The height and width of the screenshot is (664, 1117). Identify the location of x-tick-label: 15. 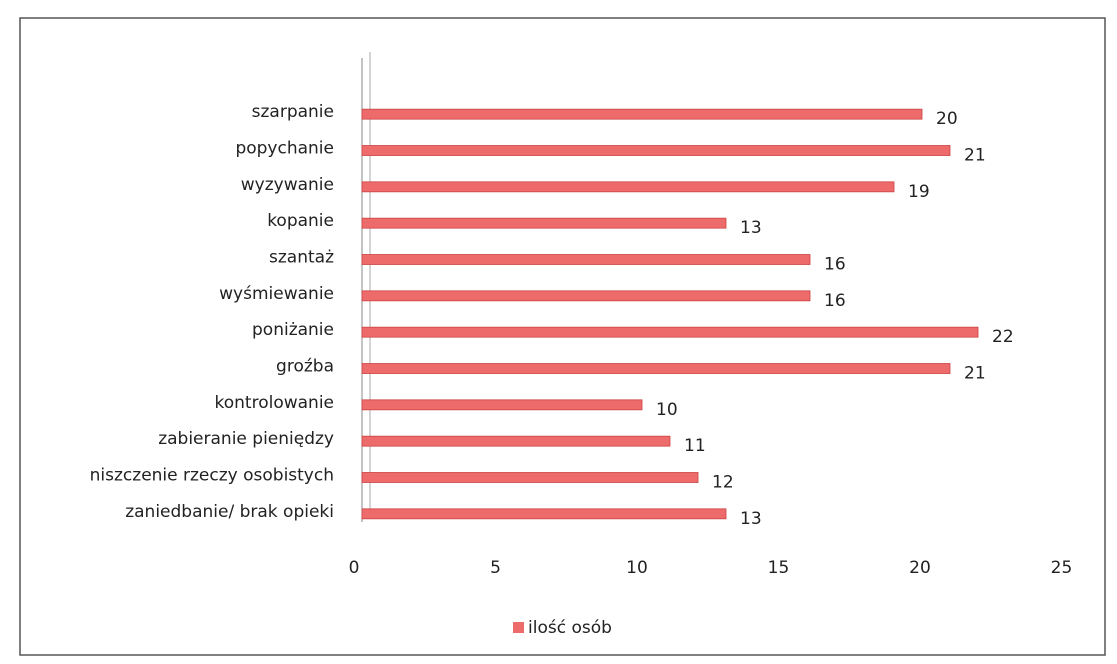
(779, 568).